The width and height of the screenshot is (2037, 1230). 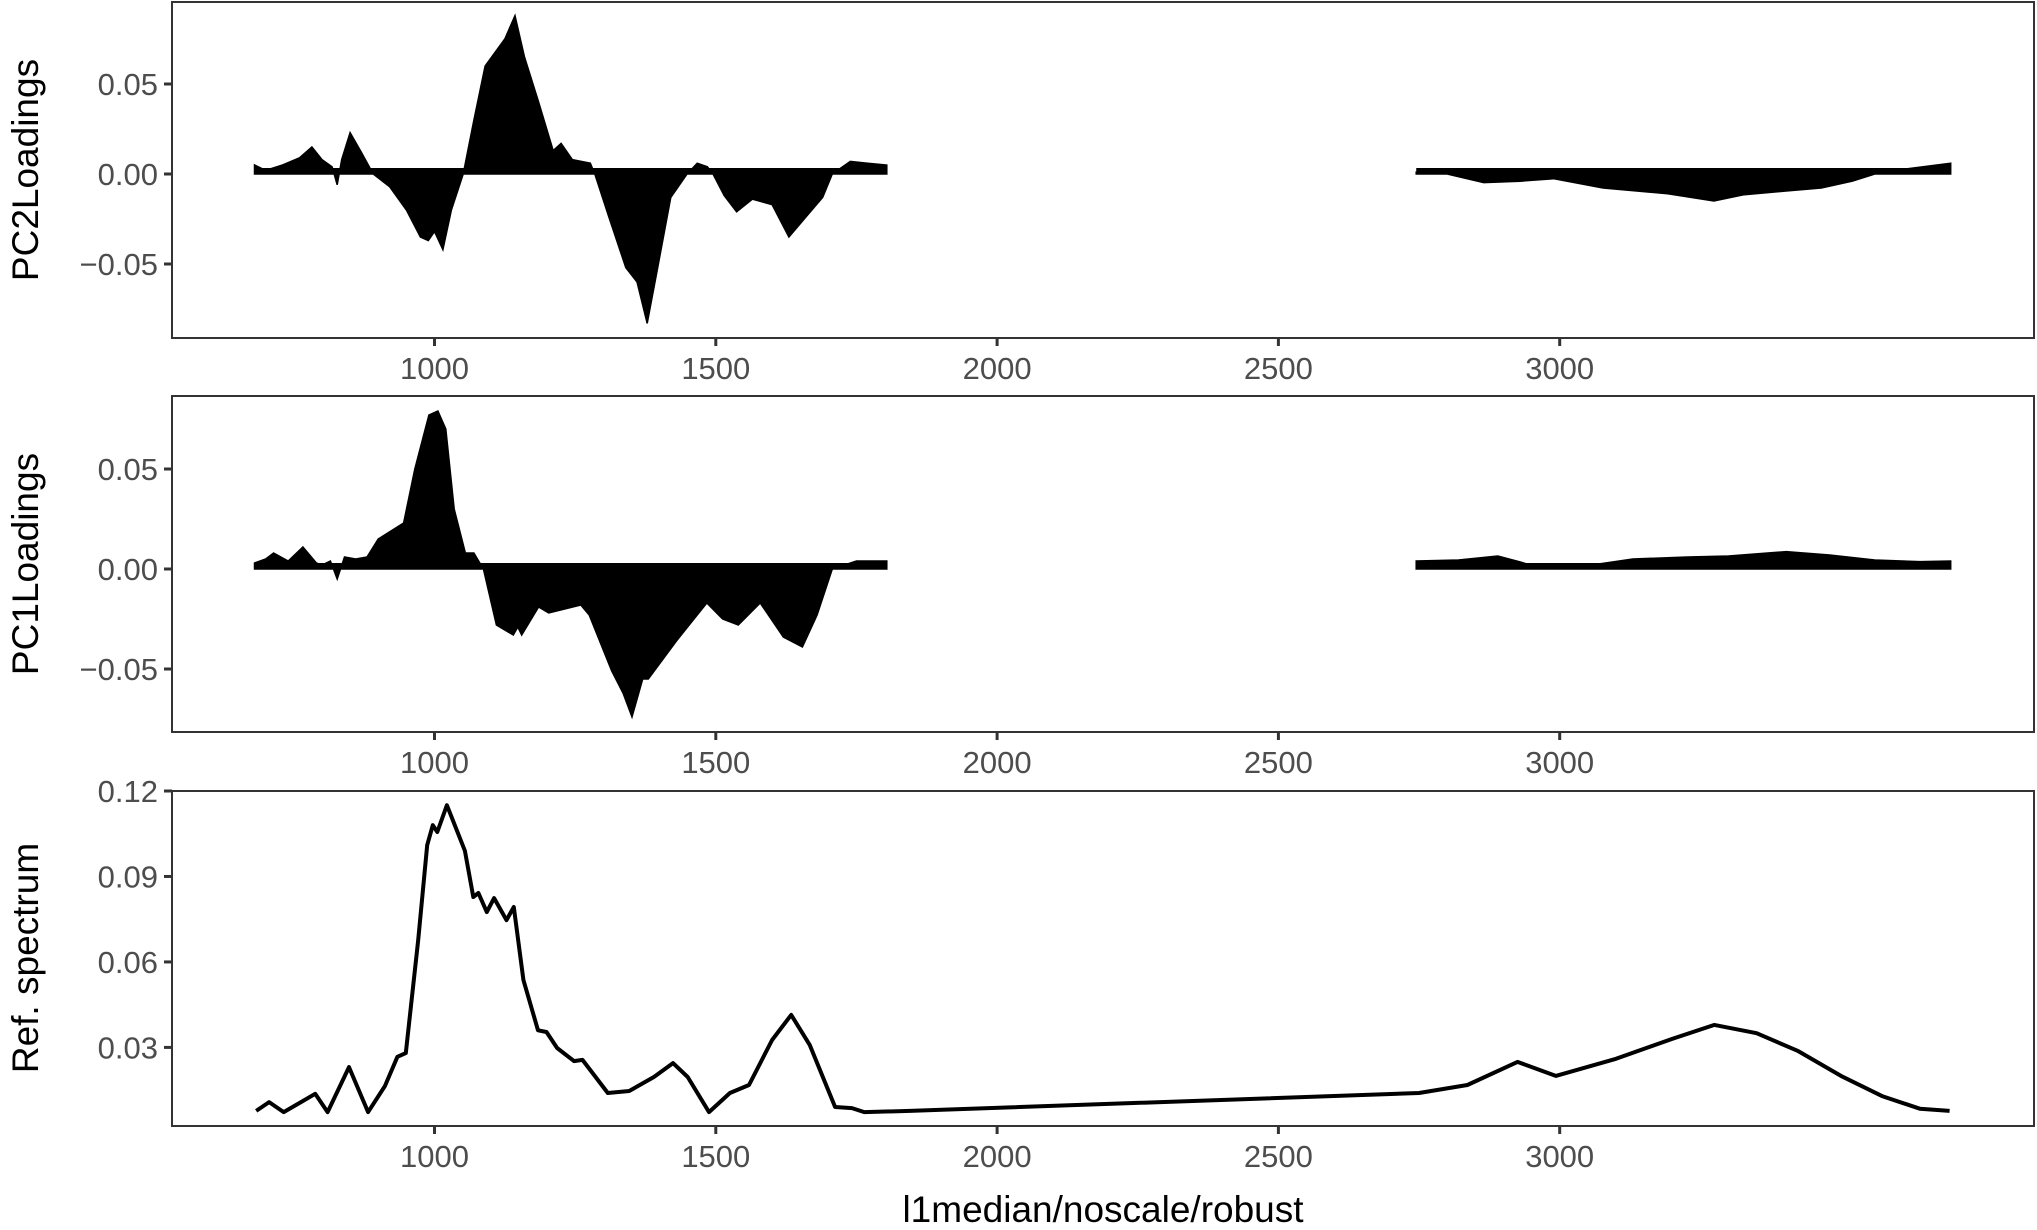 I want to click on y-tick-label: 0.09, so click(x=128, y=876).